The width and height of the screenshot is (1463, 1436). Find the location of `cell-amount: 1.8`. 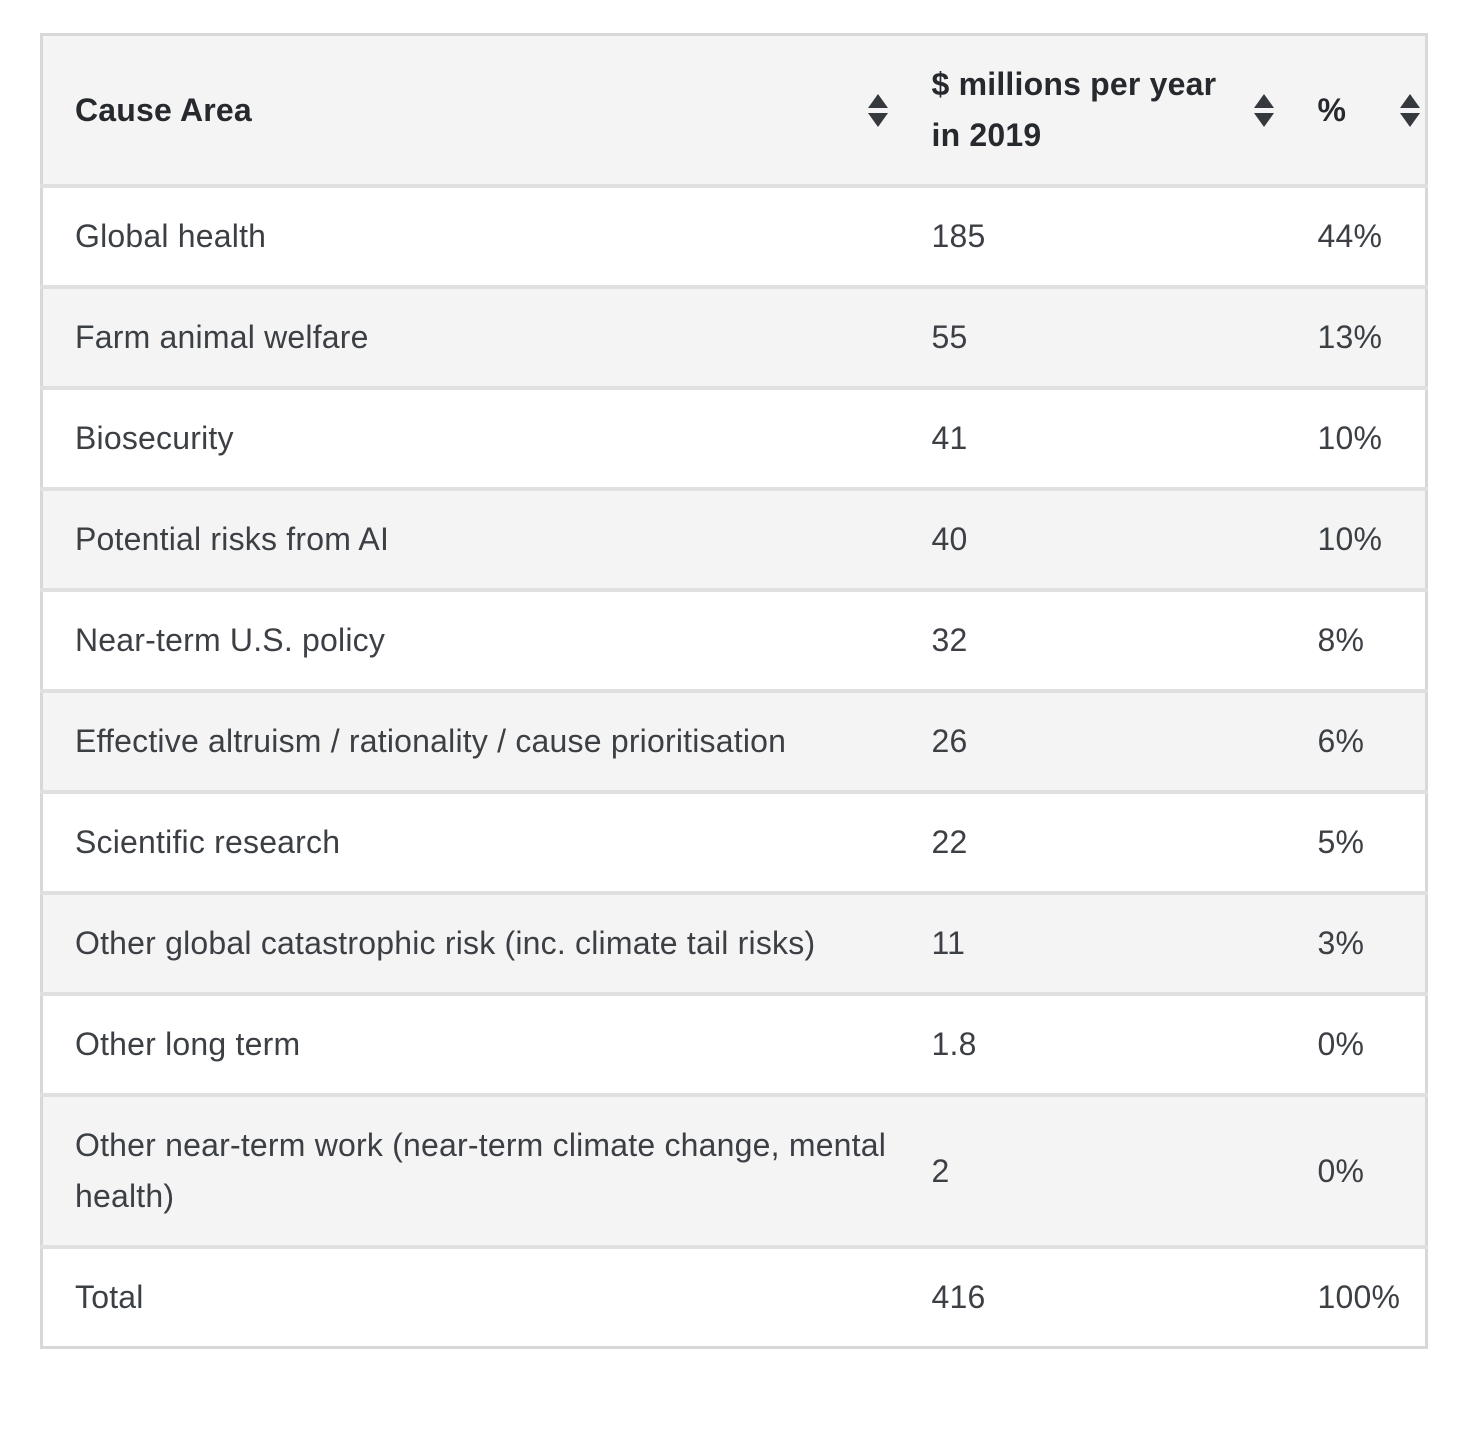

cell-amount: 1.8 is located at coordinates (954, 1044).